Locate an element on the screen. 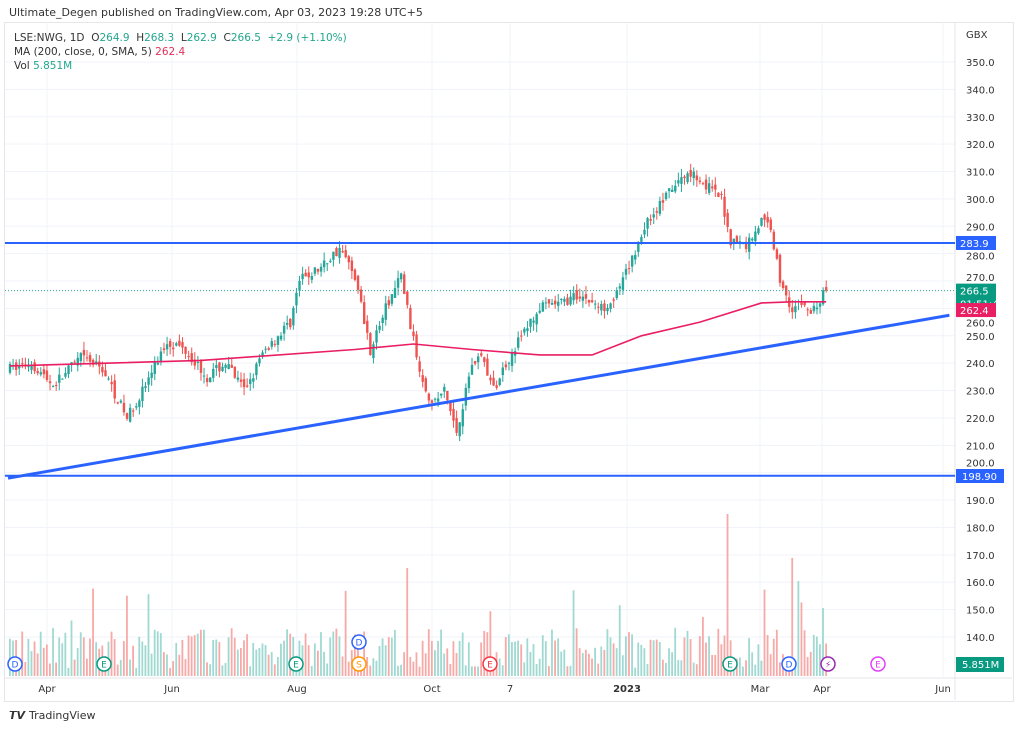 The image size is (1024, 730). vol-label: Vol is located at coordinates (22, 66).